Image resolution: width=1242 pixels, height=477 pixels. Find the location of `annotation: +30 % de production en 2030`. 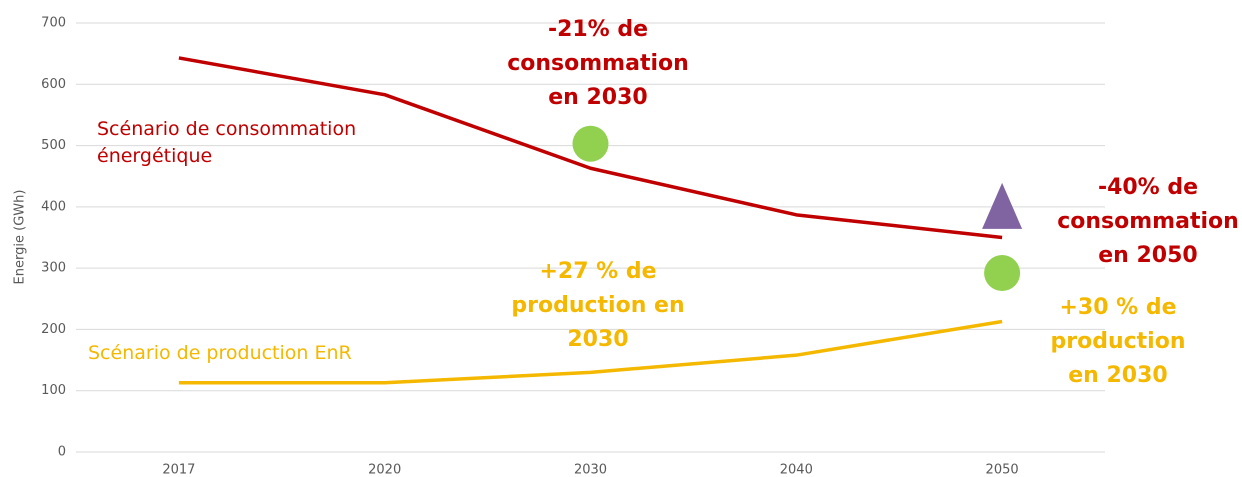

annotation: +30 % de production en 2030 is located at coordinates (1118, 341).